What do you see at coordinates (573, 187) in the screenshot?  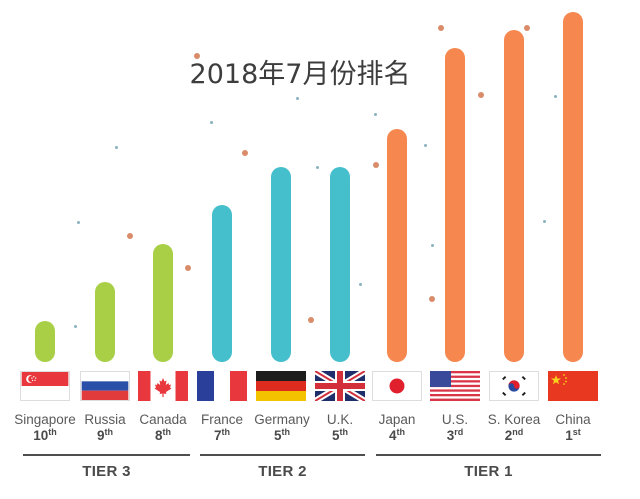 I see `bar-china` at bounding box center [573, 187].